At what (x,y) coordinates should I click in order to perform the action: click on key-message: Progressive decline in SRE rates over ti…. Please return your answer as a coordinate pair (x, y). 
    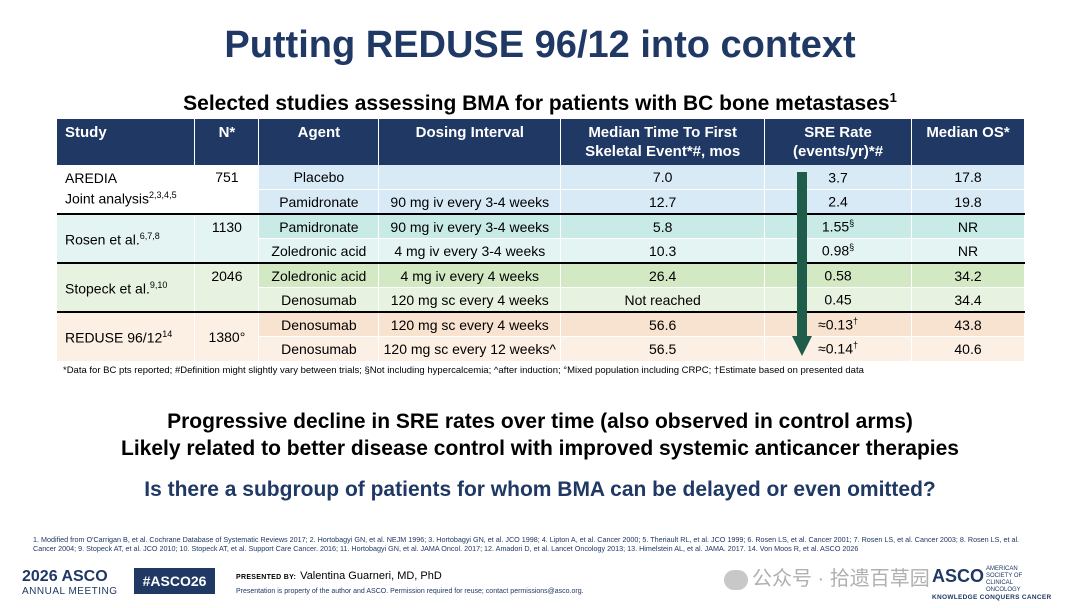
    Looking at the image, I should click on (540, 435).